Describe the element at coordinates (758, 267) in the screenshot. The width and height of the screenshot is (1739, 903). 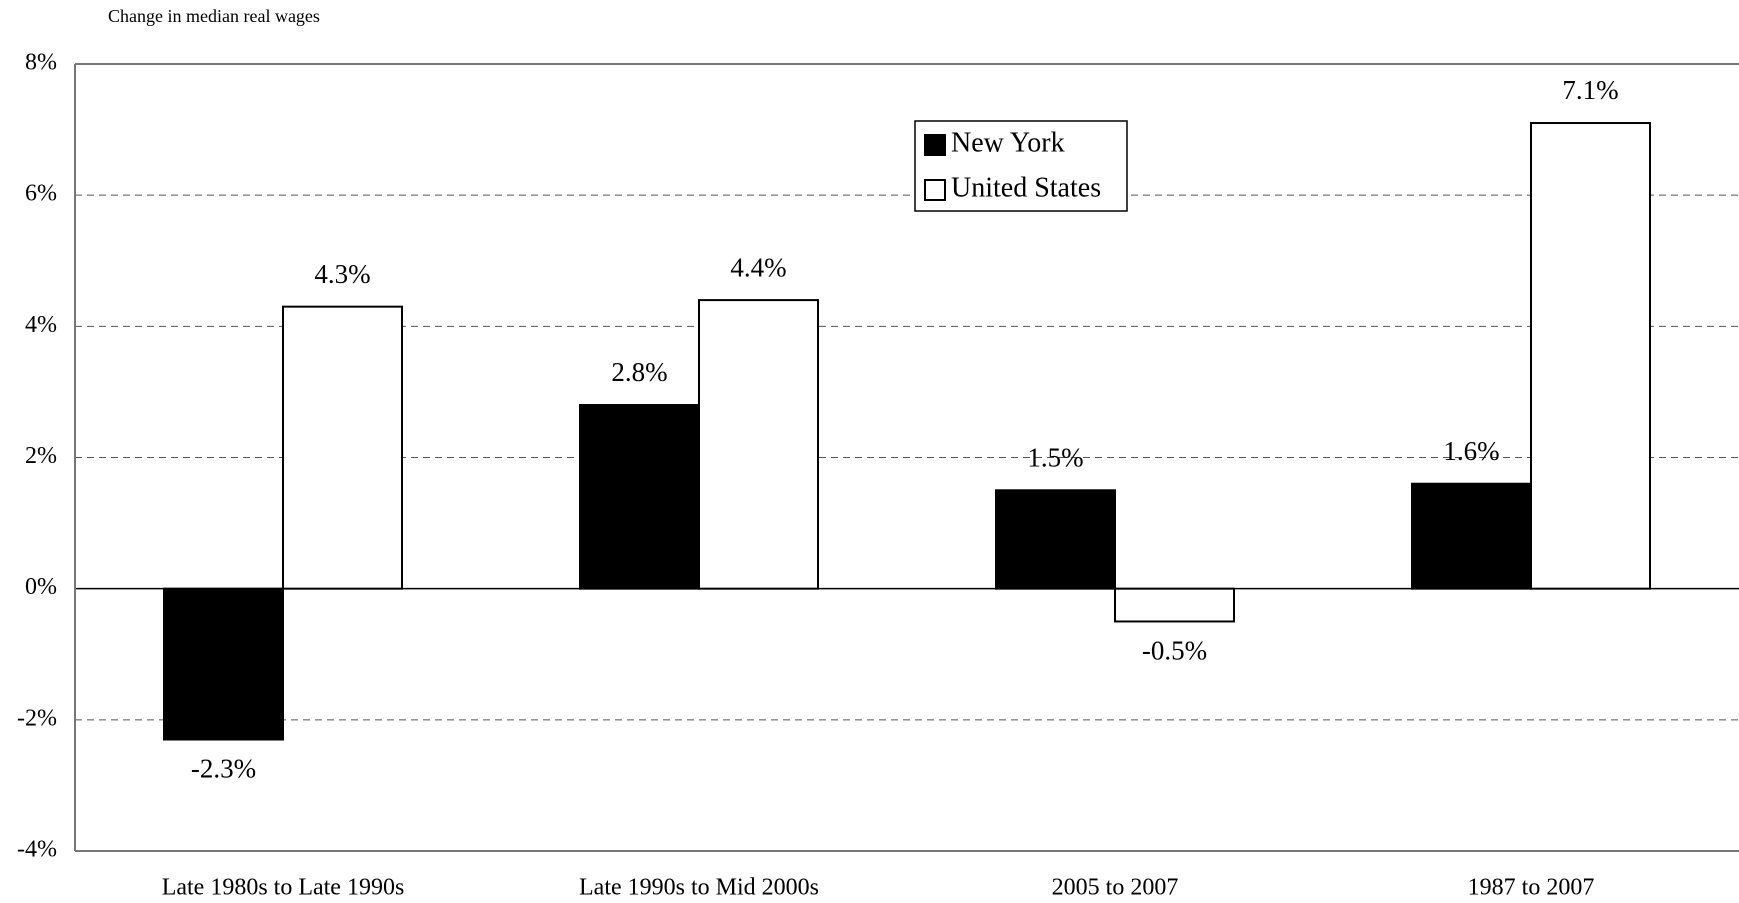
I see `value-label: 4.4%` at that location.